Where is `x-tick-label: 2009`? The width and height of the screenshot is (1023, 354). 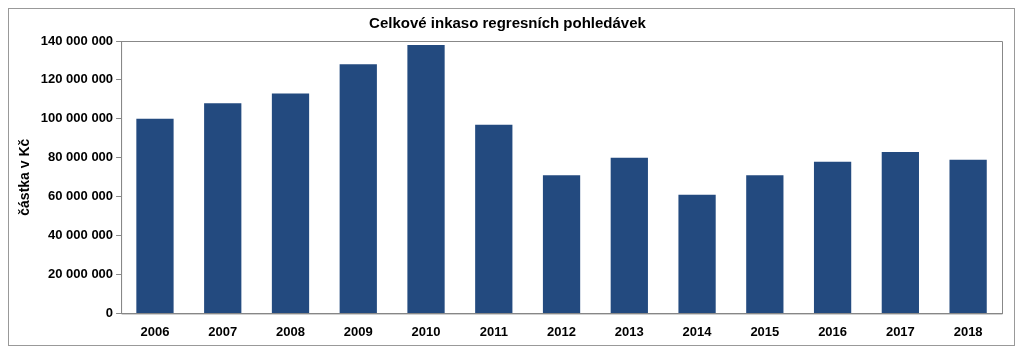 x-tick-label: 2009 is located at coordinates (358, 331).